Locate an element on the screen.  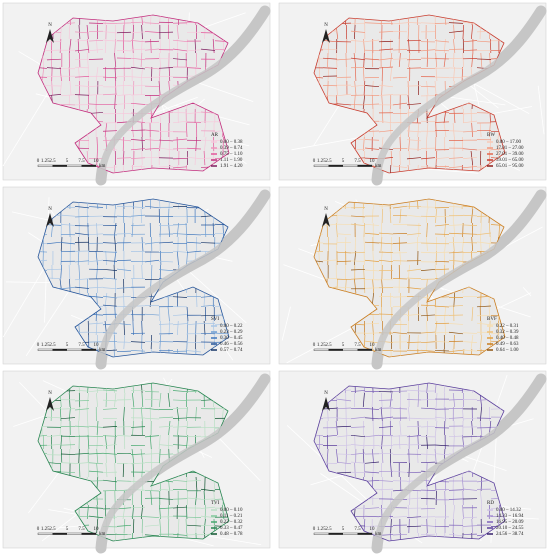
legend-title: TVI is located at coordinates (215, 503).